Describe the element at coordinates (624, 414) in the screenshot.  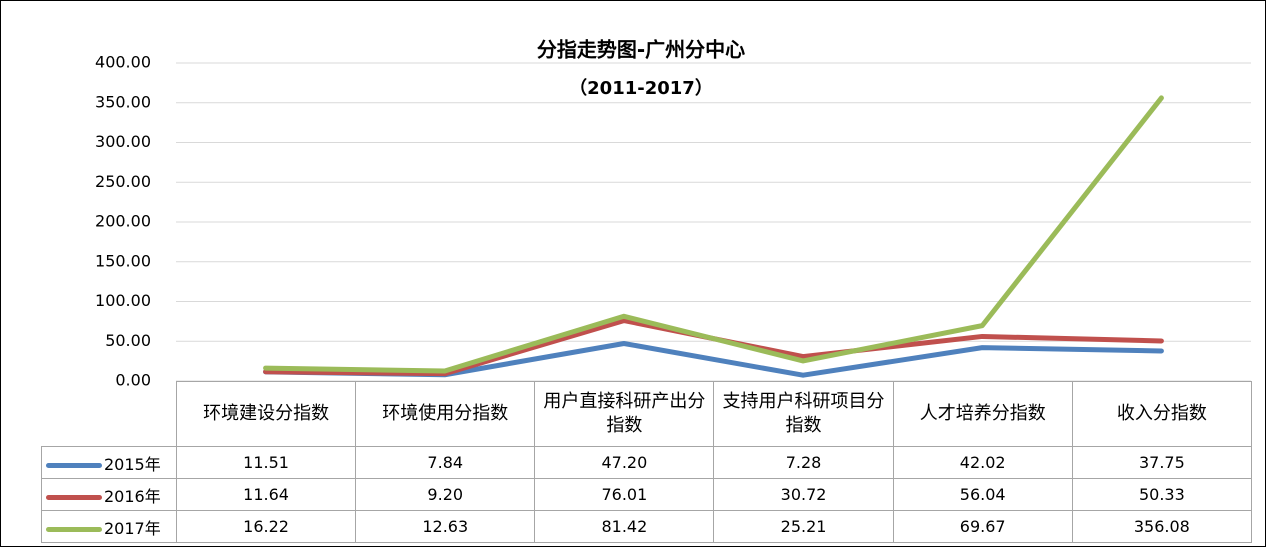
I see `category-label: 用户直接科研产出分指数` at that location.